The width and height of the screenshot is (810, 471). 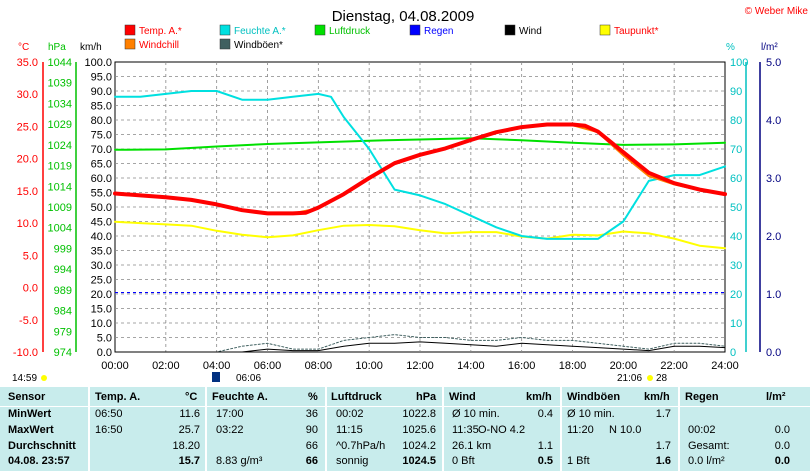 What do you see at coordinates (736, 208) in the screenshot?
I see `humidity-tick-label: 50` at bounding box center [736, 208].